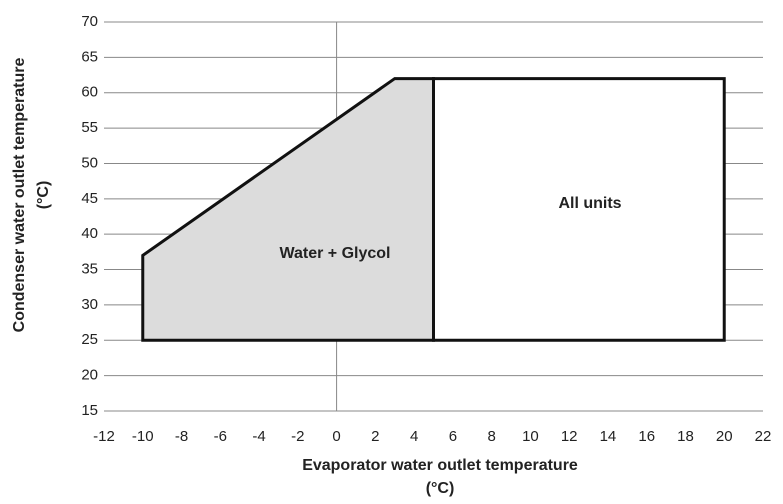 The height and width of the screenshot is (504, 783). I want to click on area-label: Water + Glycol, so click(335, 253).